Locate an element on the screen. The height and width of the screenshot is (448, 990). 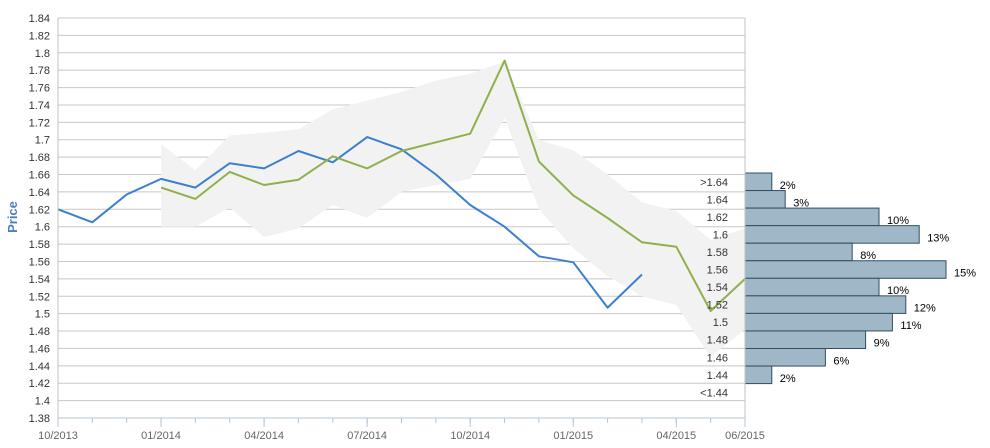
histogram-category-label: 1.58 is located at coordinates (717, 253).